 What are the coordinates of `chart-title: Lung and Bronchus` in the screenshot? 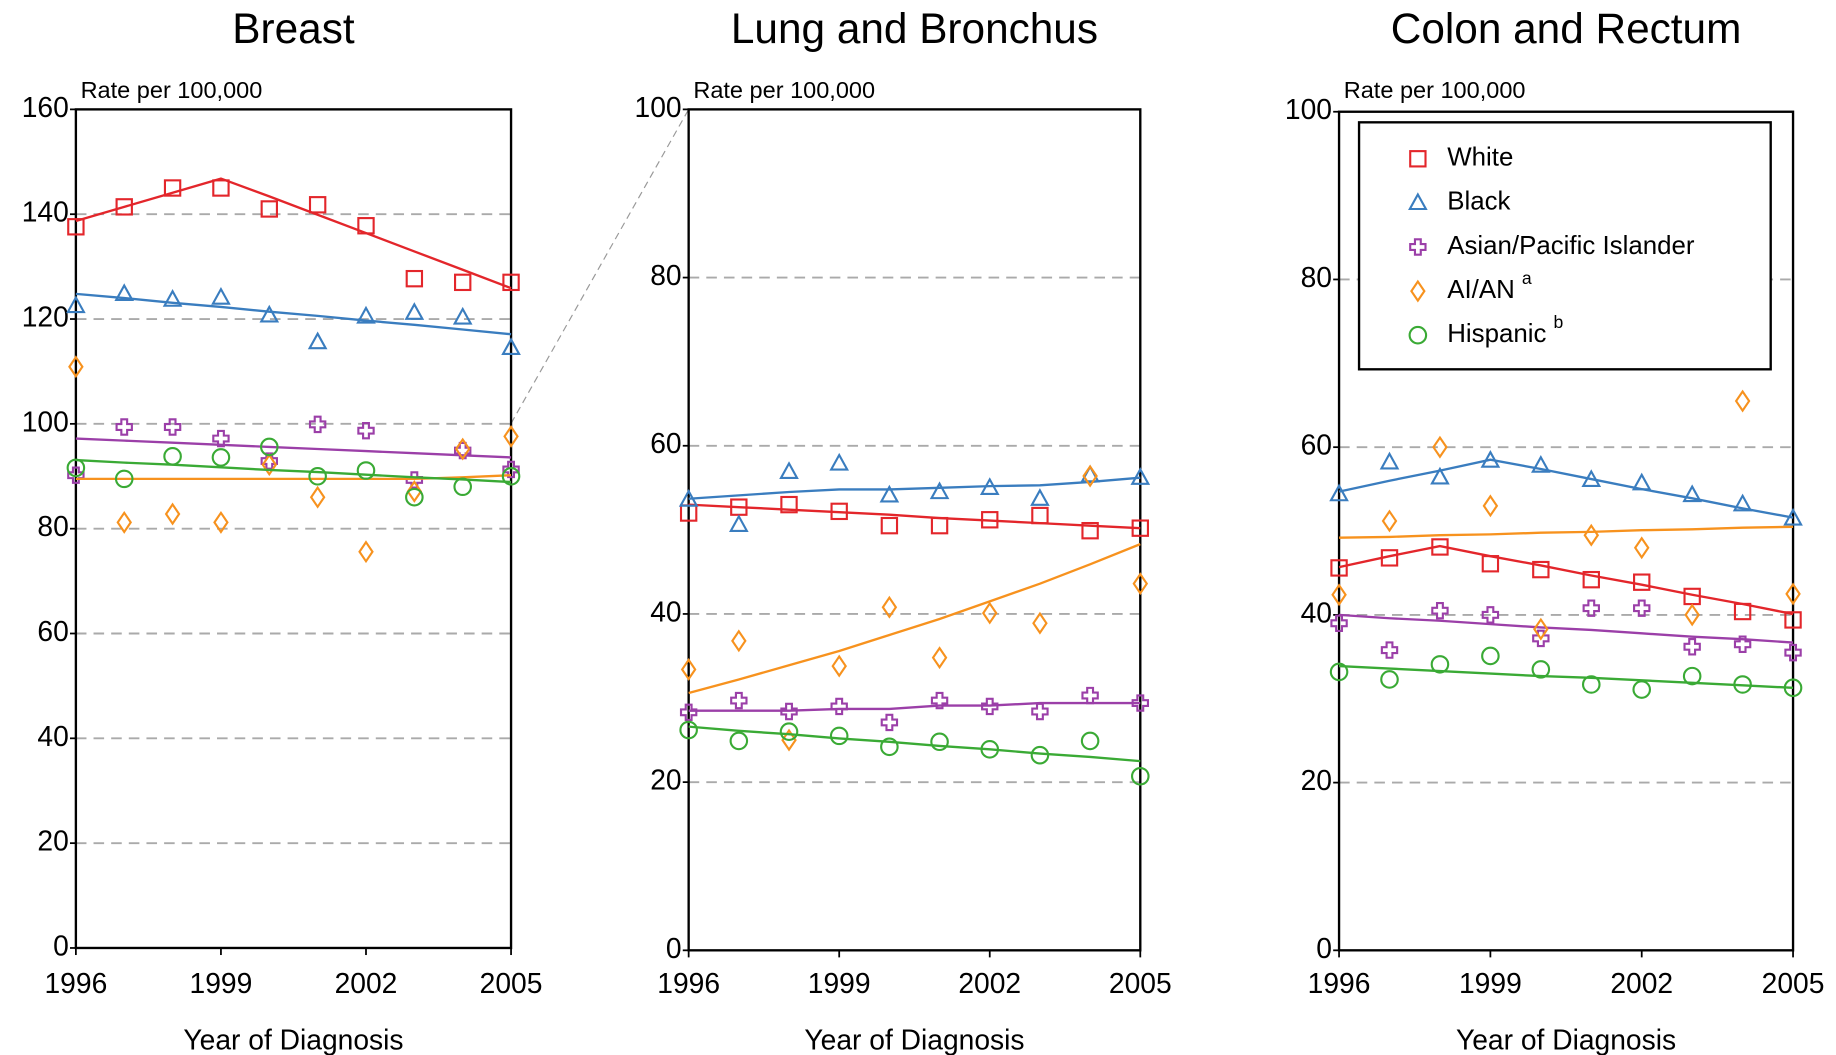 It's located at (914, 28).